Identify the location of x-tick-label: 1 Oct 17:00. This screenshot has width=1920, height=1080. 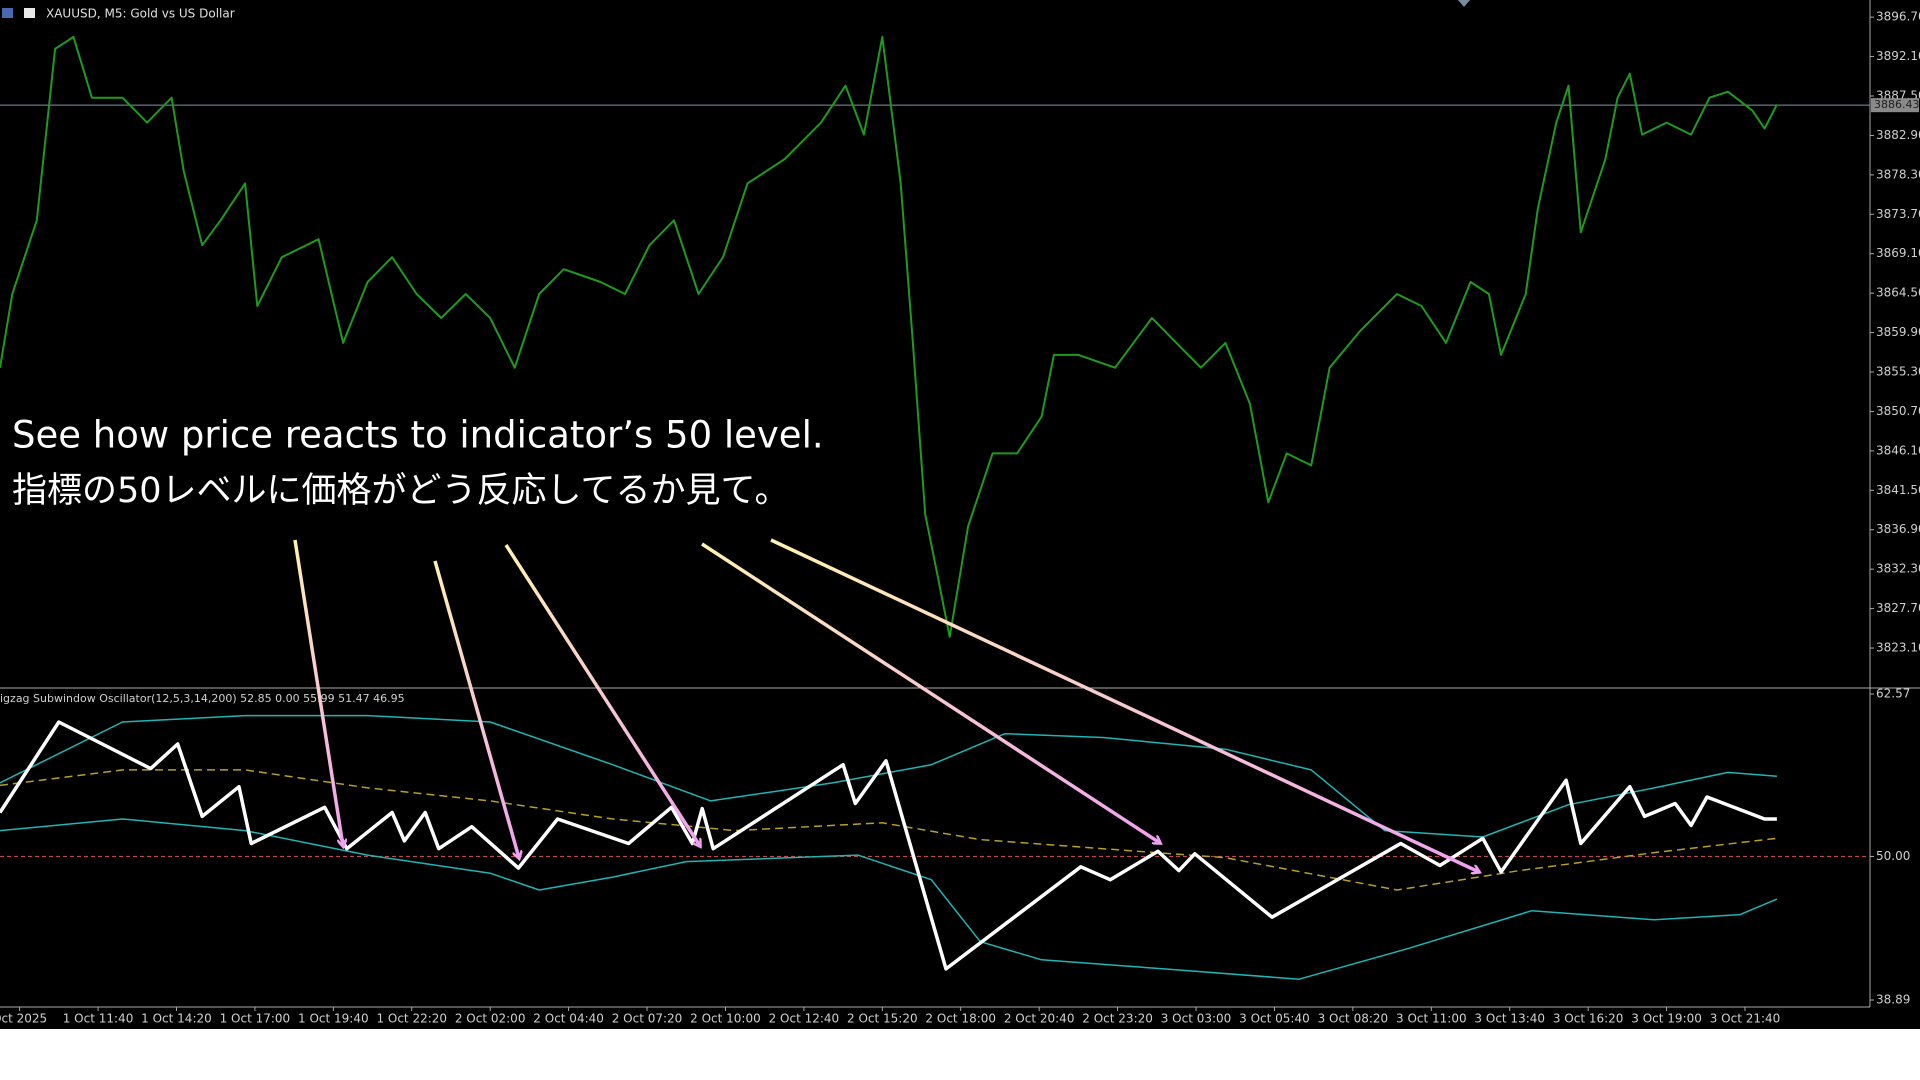
(255, 1019).